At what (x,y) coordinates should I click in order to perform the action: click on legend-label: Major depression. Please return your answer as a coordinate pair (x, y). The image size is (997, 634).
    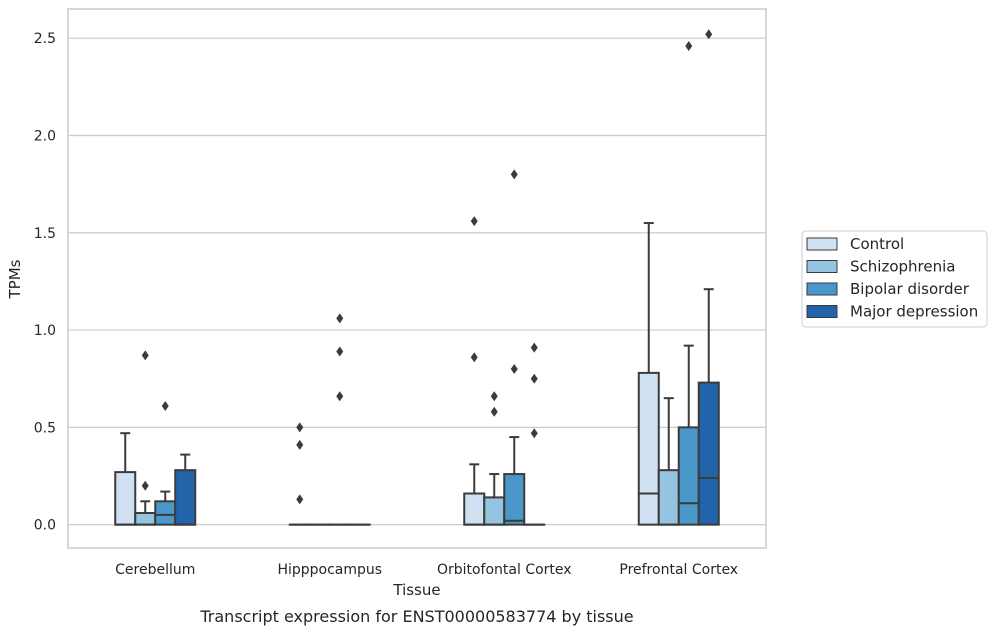
    Looking at the image, I should click on (914, 312).